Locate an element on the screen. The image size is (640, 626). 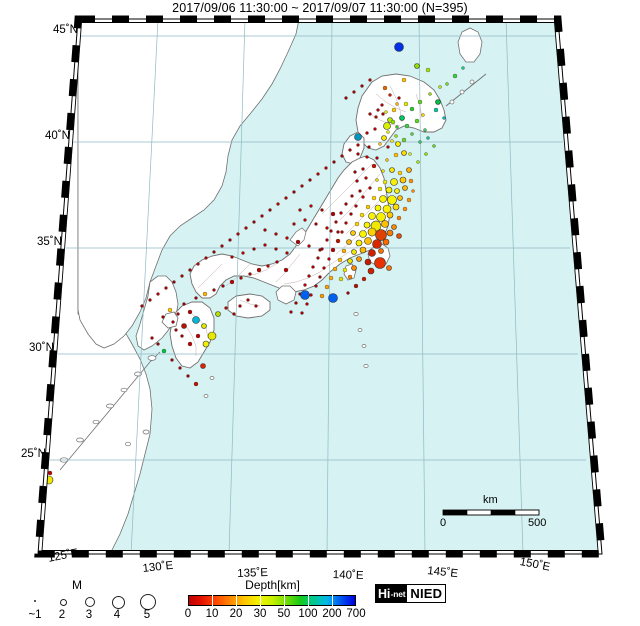
magnitude-legend-title: M is located at coordinates (77, 585).